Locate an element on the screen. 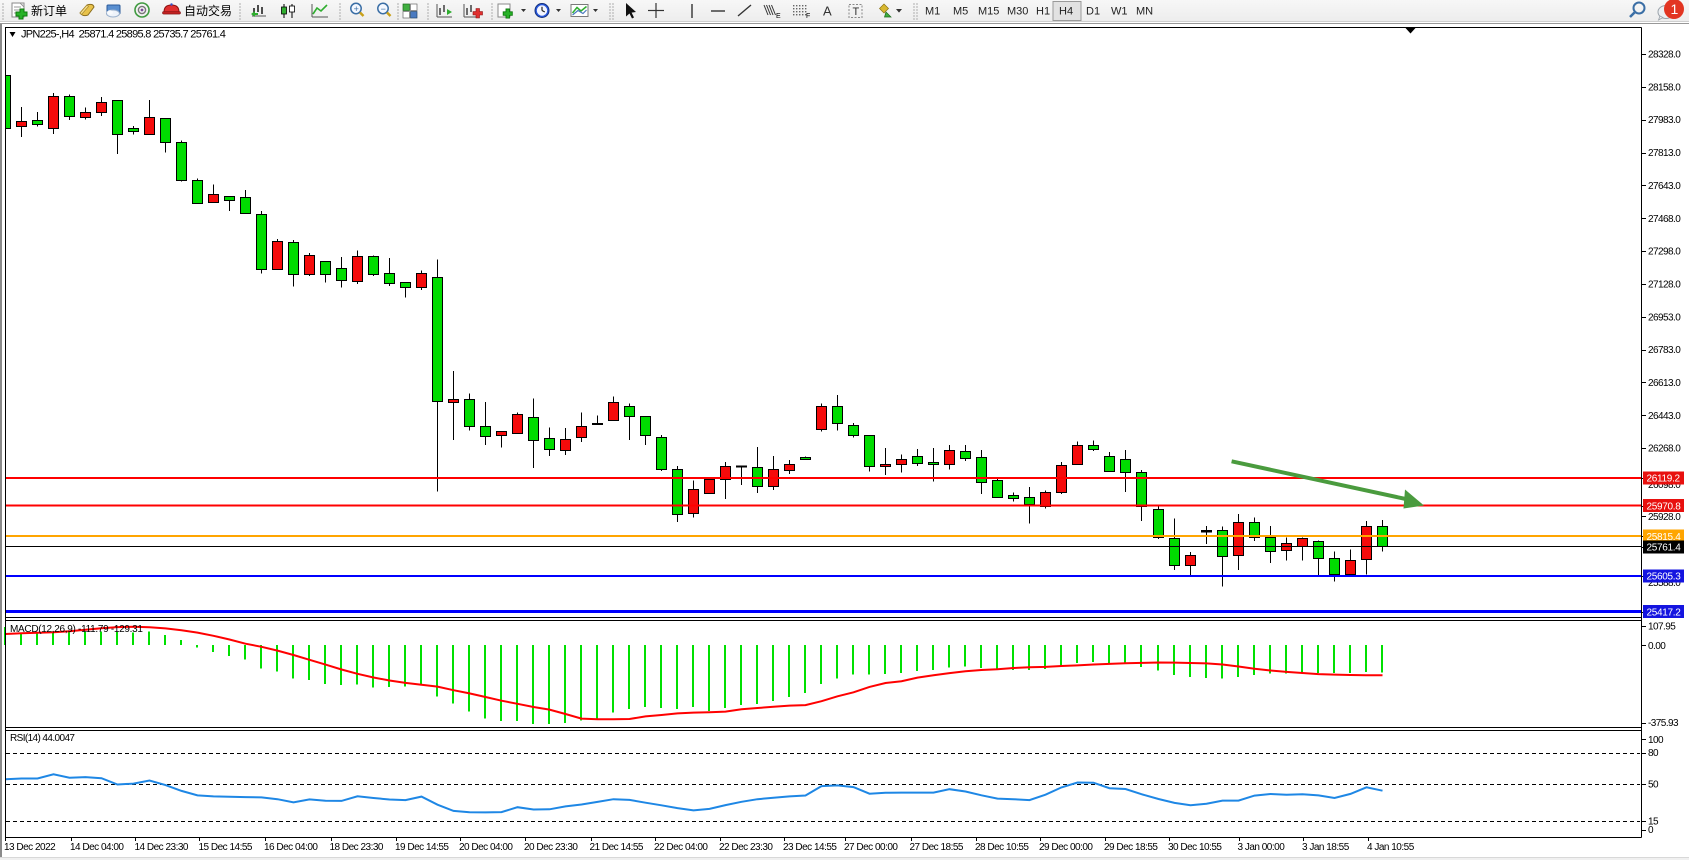  svg-text: 26268.0 is located at coordinates (1664, 449).